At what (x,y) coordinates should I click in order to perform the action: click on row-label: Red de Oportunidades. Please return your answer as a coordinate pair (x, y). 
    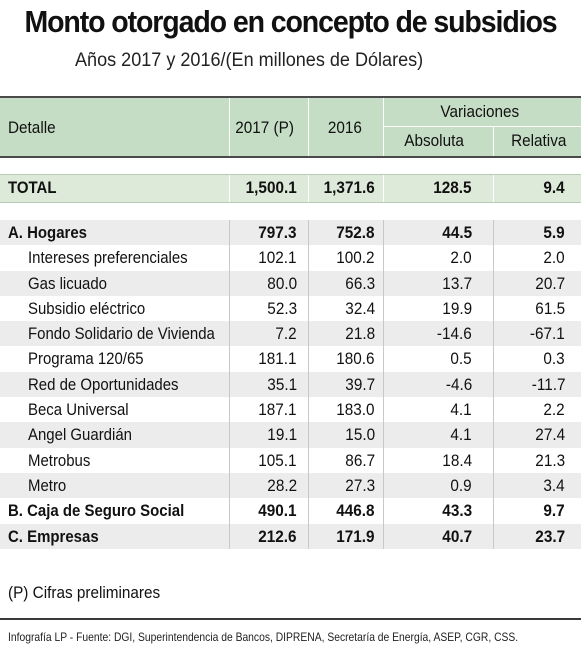
    Looking at the image, I should click on (103, 384).